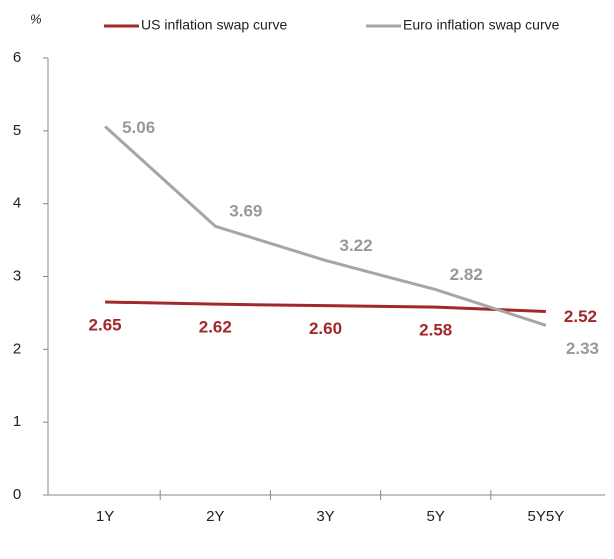 Image resolution: width=614 pixels, height=559 pixels. Describe the element at coordinates (17, 494) in the screenshot. I see `y-tick-label: 0` at that location.